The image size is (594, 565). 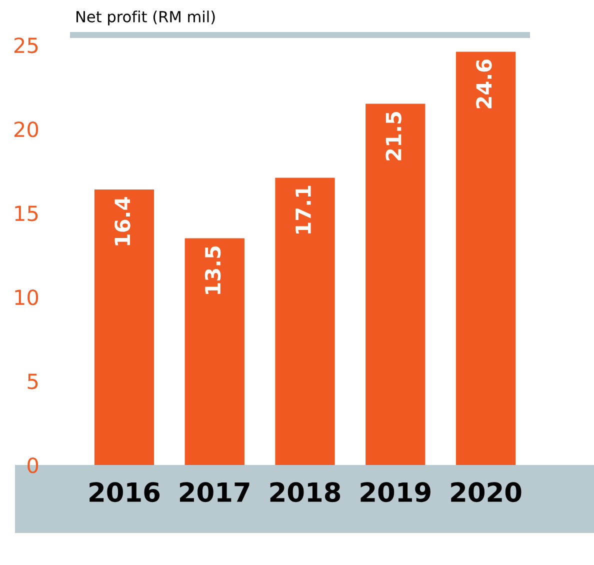 I want to click on y-tick-label: 25, so click(x=26, y=45).